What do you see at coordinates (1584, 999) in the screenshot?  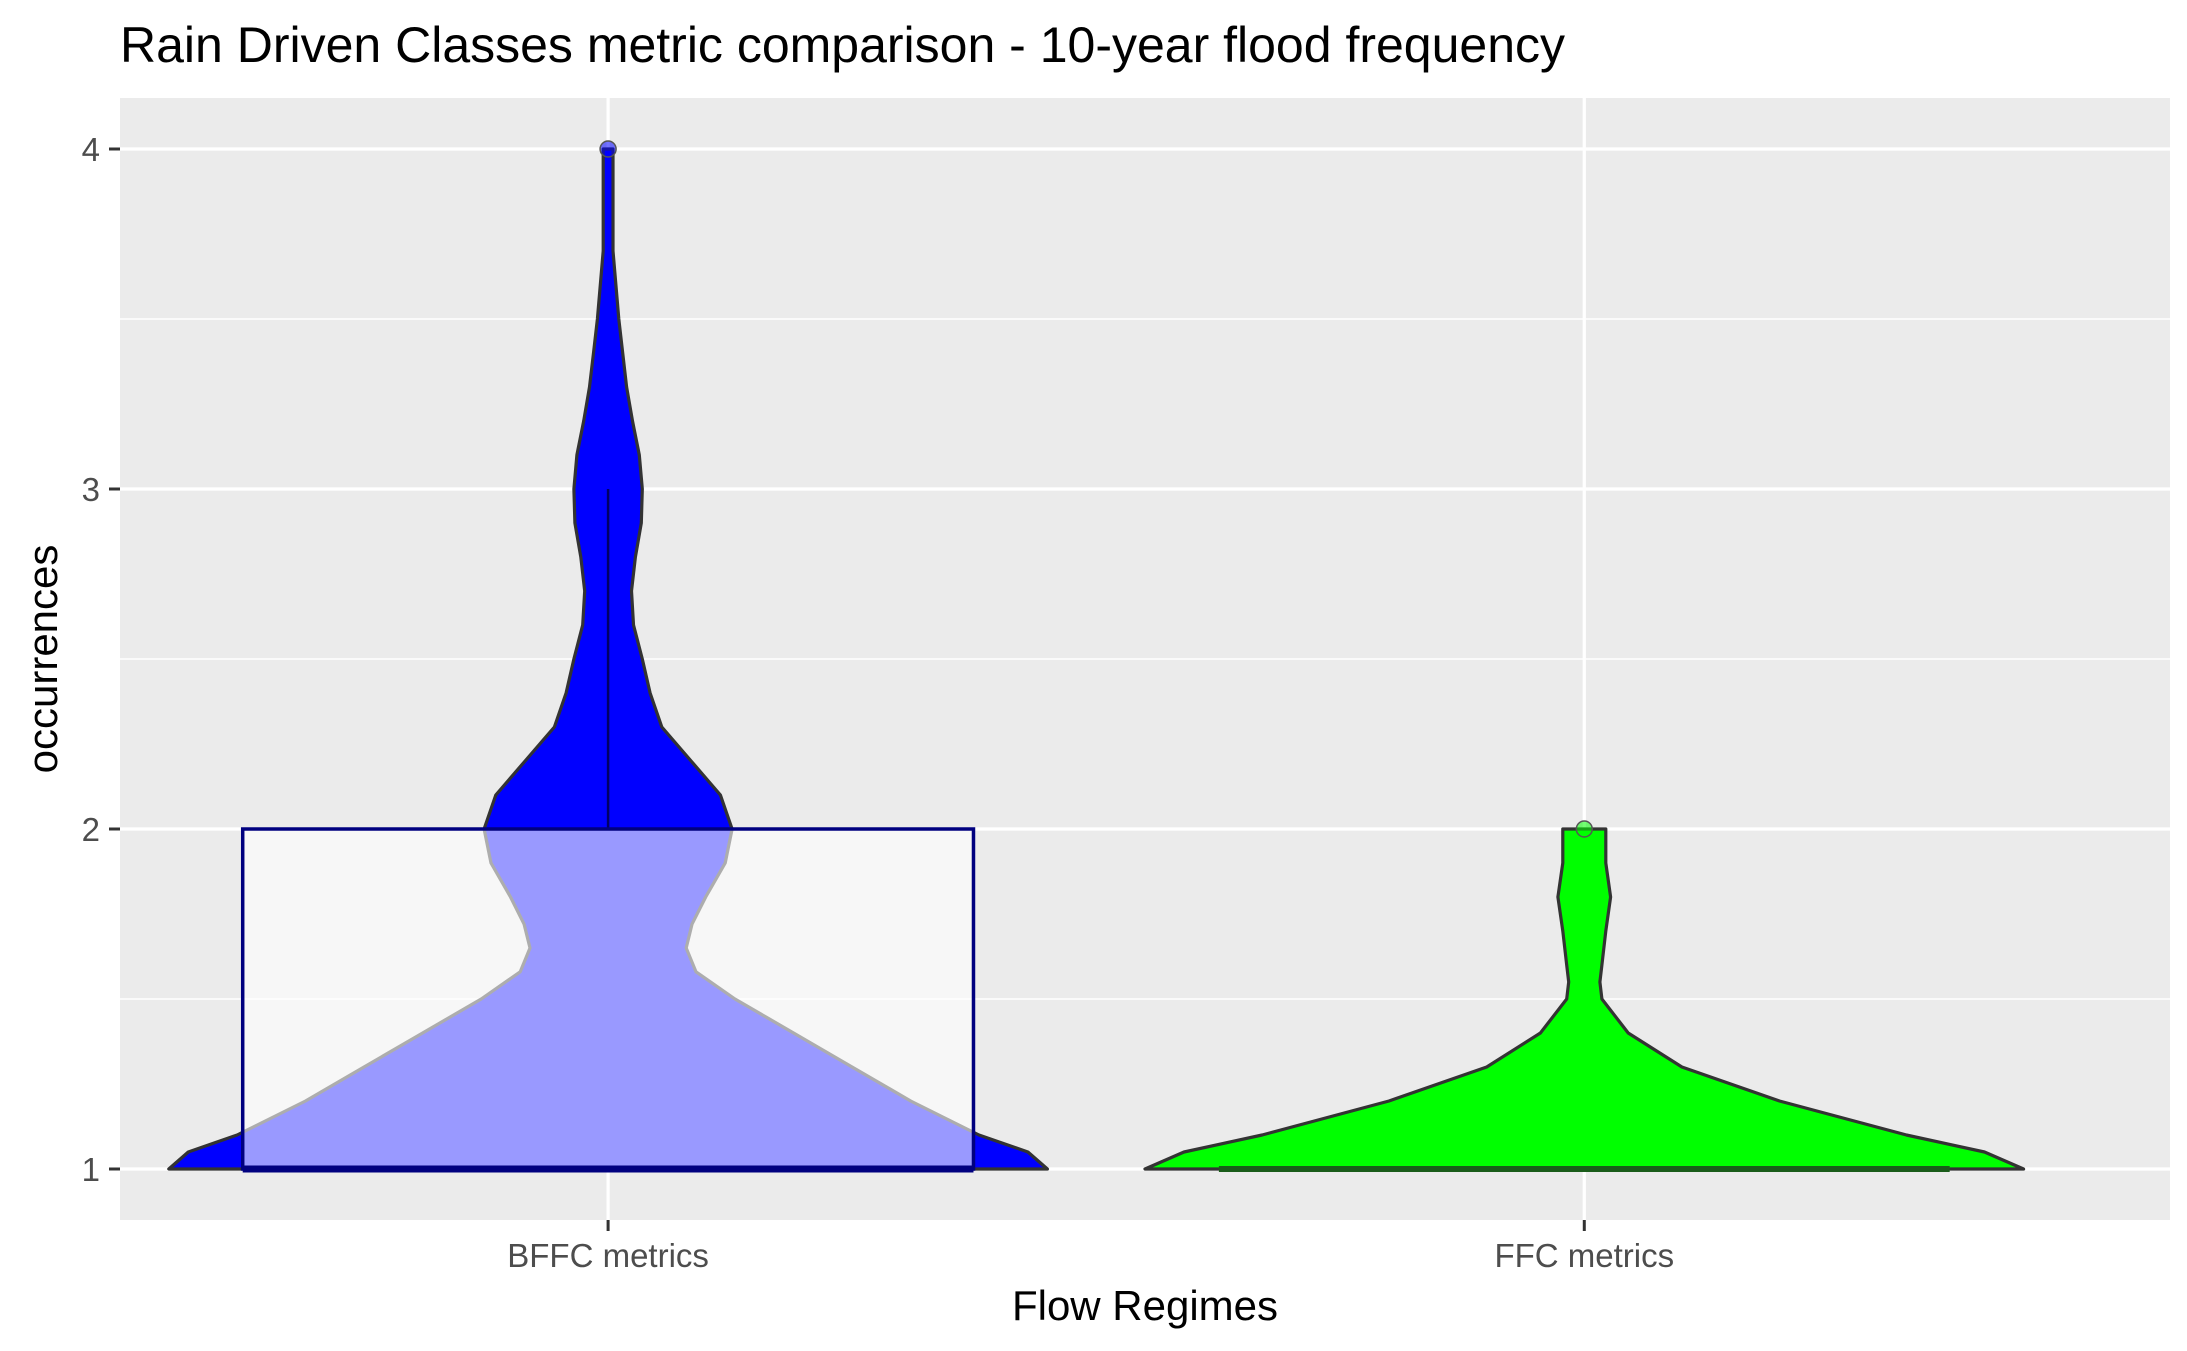 I see `violin-ffc-metrics` at bounding box center [1584, 999].